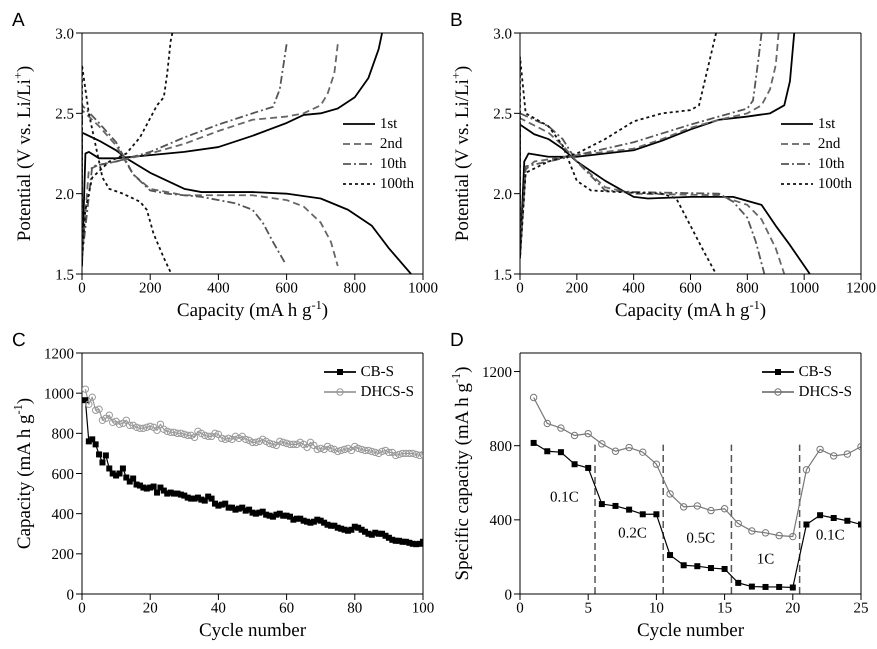 The height and width of the screenshot is (649, 877). What do you see at coordinates (286, 608) in the screenshot?
I see `x-tick-label: 60` at bounding box center [286, 608].